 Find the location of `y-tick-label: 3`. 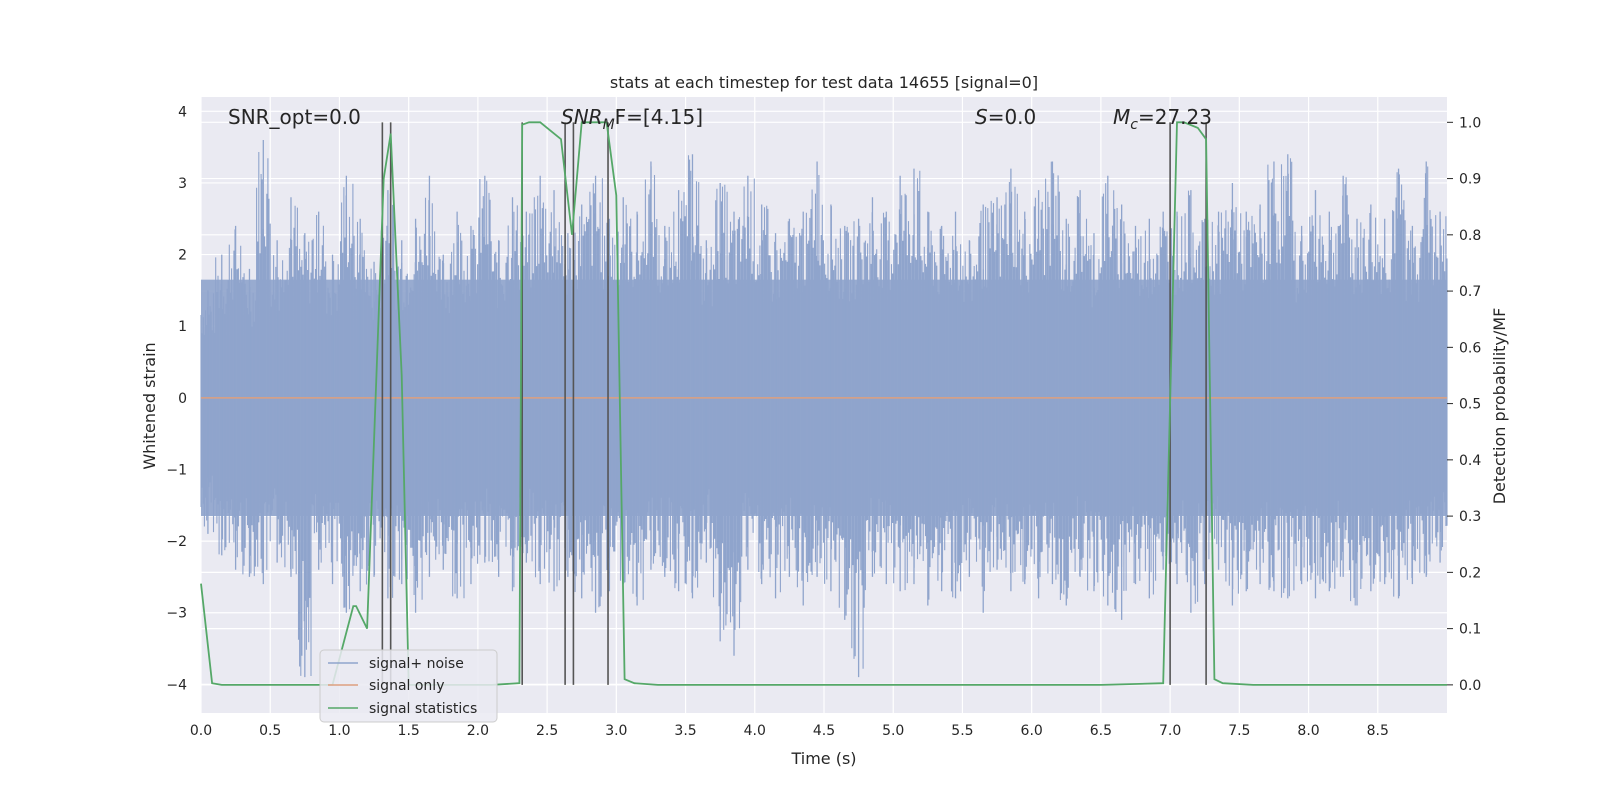

y-tick-label: 3 is located at coordinates (182, 184).